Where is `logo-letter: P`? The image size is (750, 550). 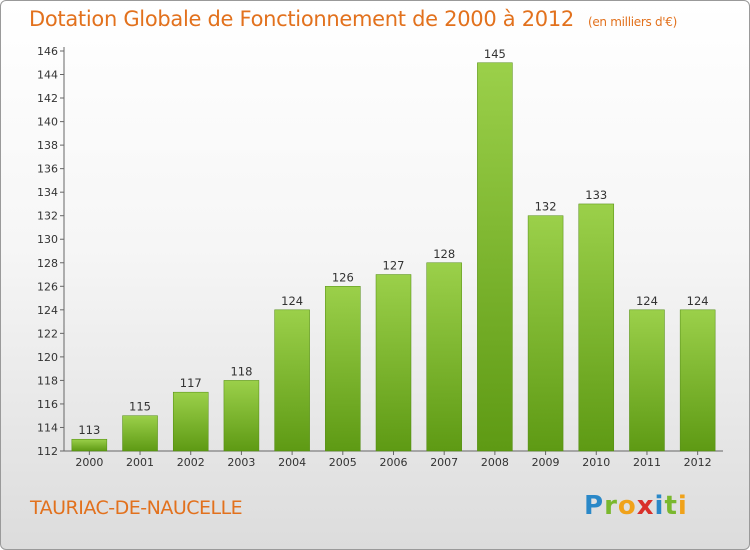
logo-letter: P is located at coordinates (594, 506).